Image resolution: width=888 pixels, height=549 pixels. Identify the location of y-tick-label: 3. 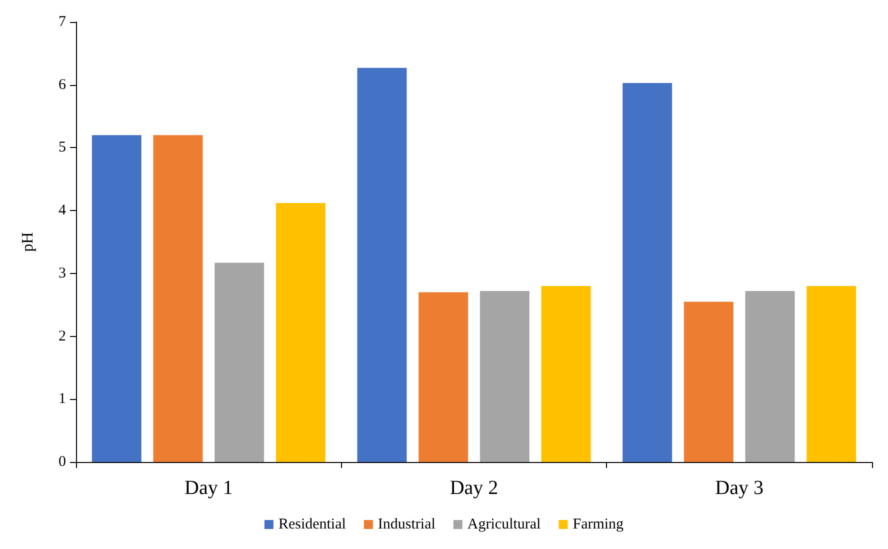
(62, 273).